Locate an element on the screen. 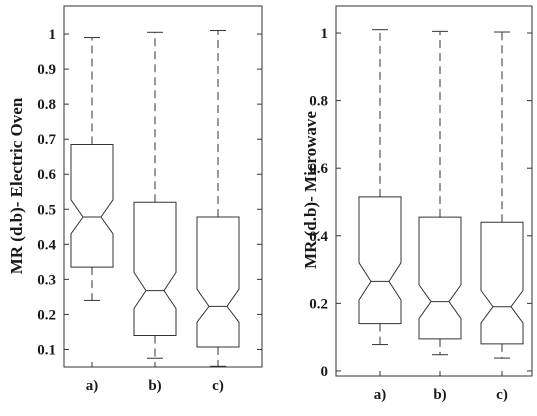 This screenshot has height=416, width=537. y-tick-label: 0.1 is located at coordinates (46, 350).